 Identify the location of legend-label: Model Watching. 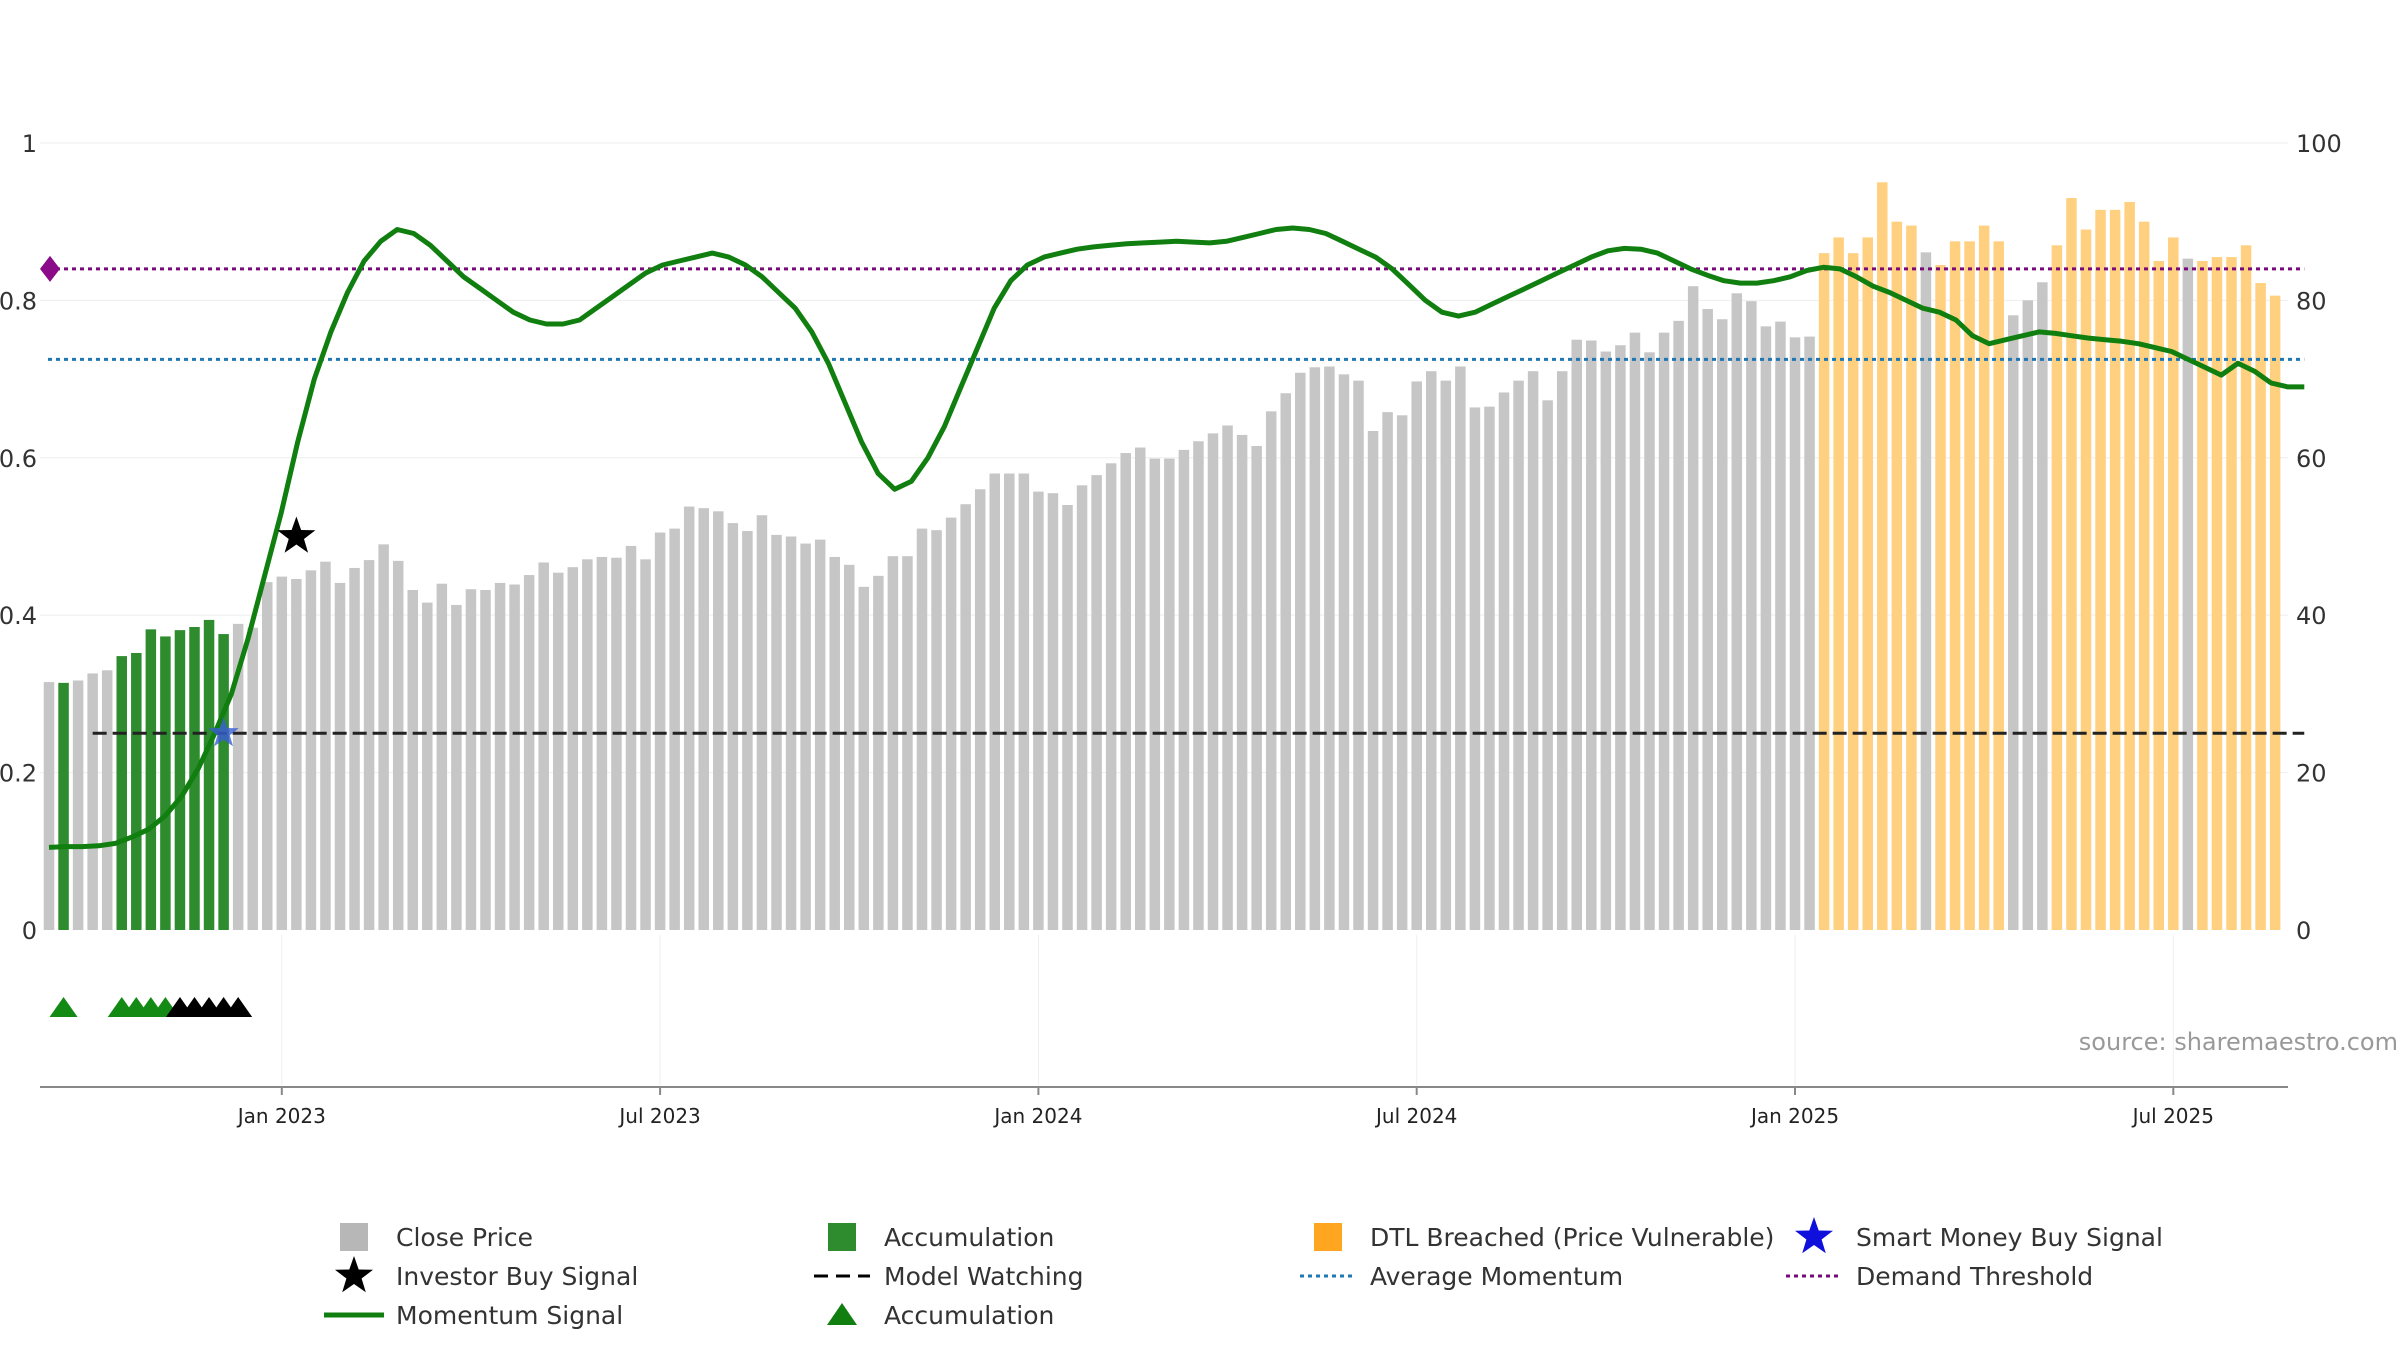
(984, 1276).